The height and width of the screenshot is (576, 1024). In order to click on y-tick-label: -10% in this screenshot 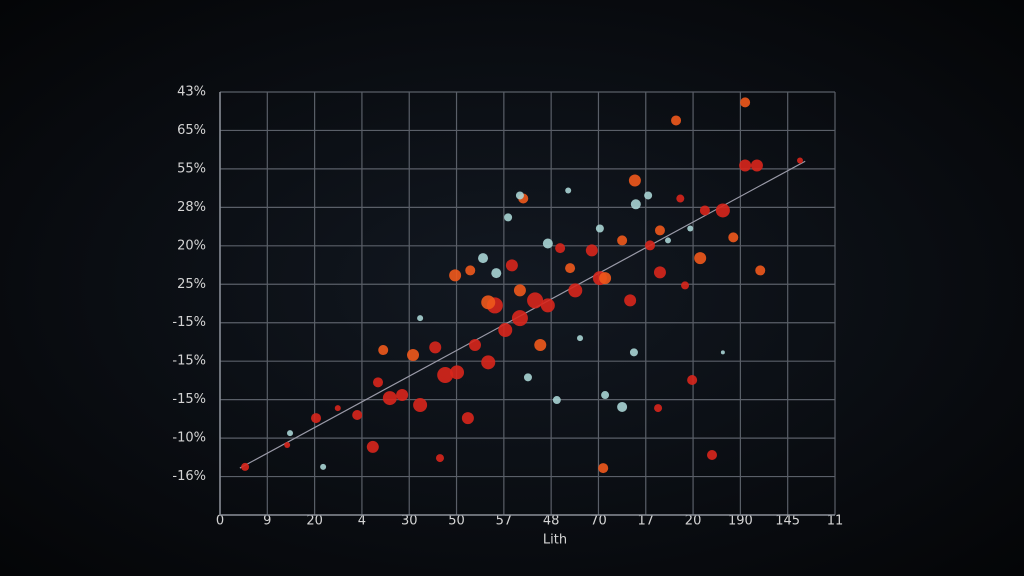, I will do `click(189, 438)`.